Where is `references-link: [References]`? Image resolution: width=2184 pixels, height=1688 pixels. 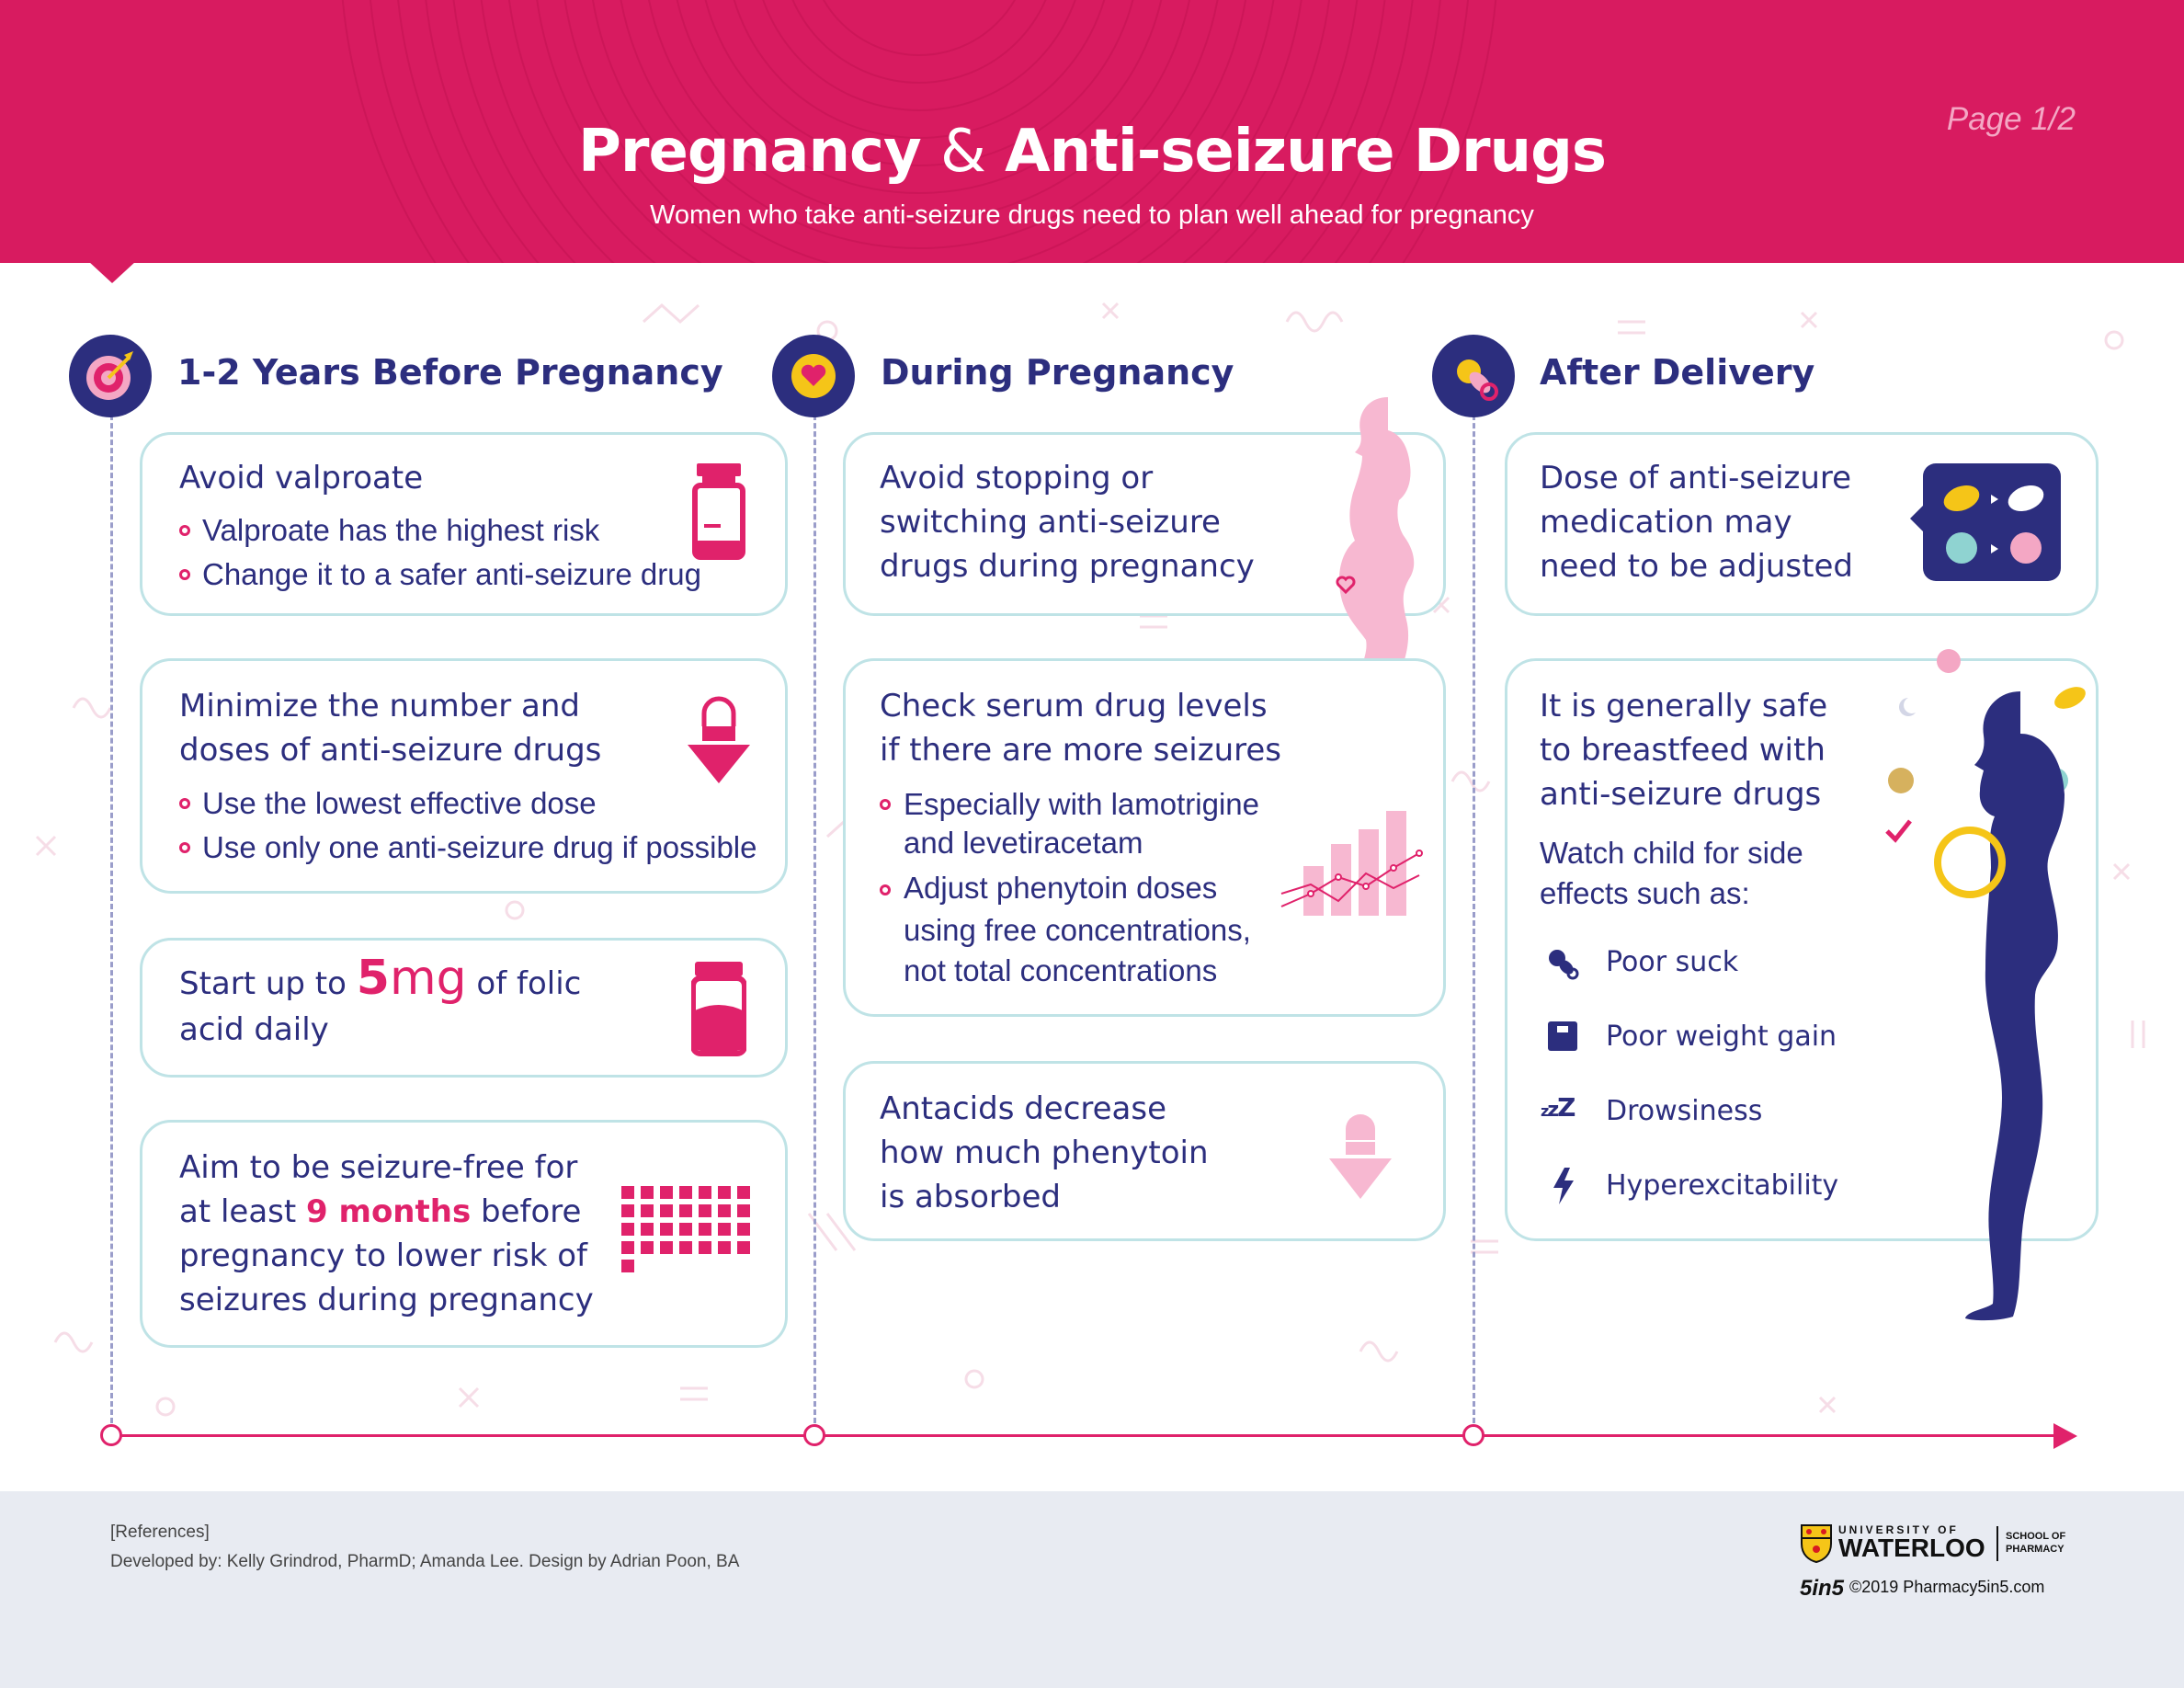 references-link: [References] is located at coordinates (160, 1532).